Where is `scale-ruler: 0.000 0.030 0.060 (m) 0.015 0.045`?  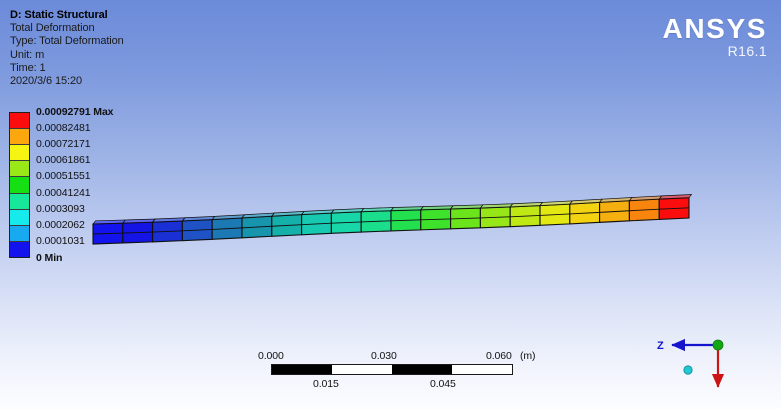 scale-ruler: 0.000 0.030 0.060 (m) 0.015 0.045 is located at coordinates (403, 373).